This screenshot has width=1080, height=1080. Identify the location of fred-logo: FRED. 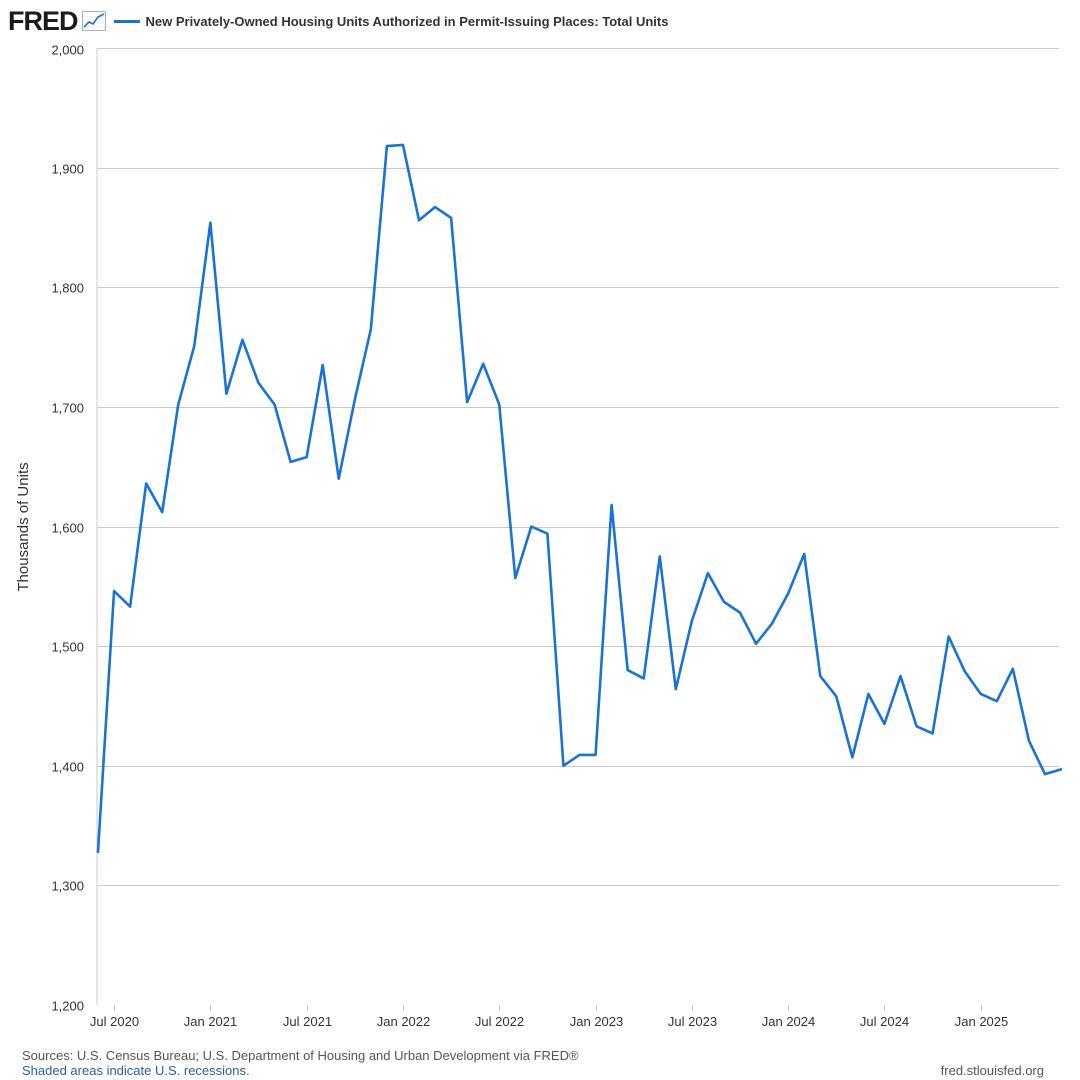
(43, 20).